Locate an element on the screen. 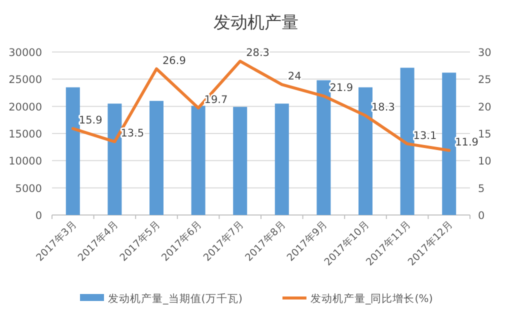  y-tick-label: 20000 is located at coordinates (25, 107).